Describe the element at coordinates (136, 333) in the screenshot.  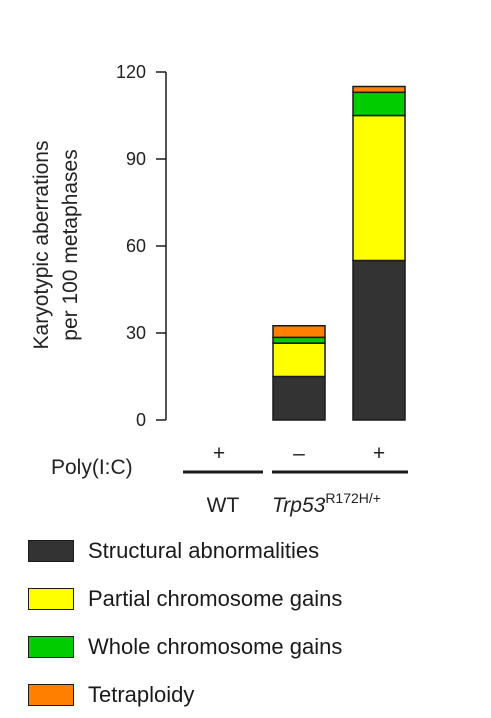
I see `y-tick-label: 30` at that location.